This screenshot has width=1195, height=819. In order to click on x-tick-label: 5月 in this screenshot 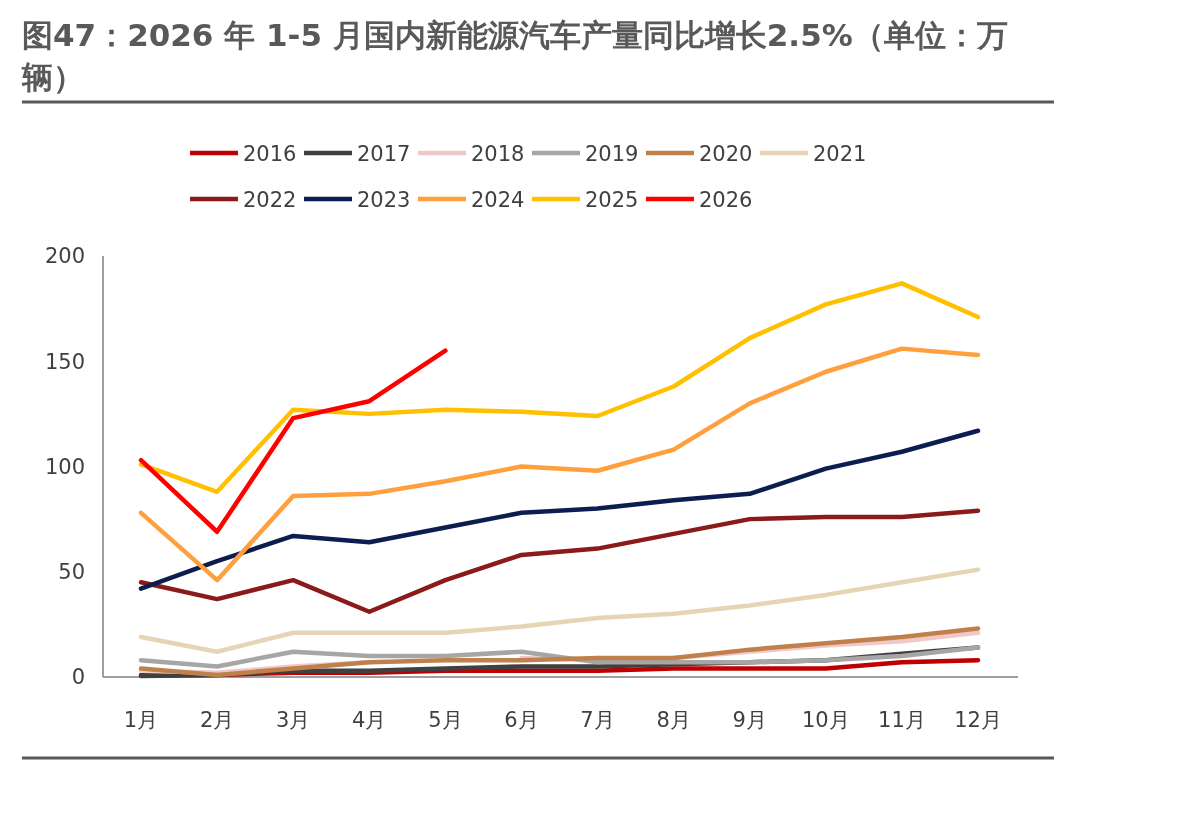, I will do `click(445, 720)`.